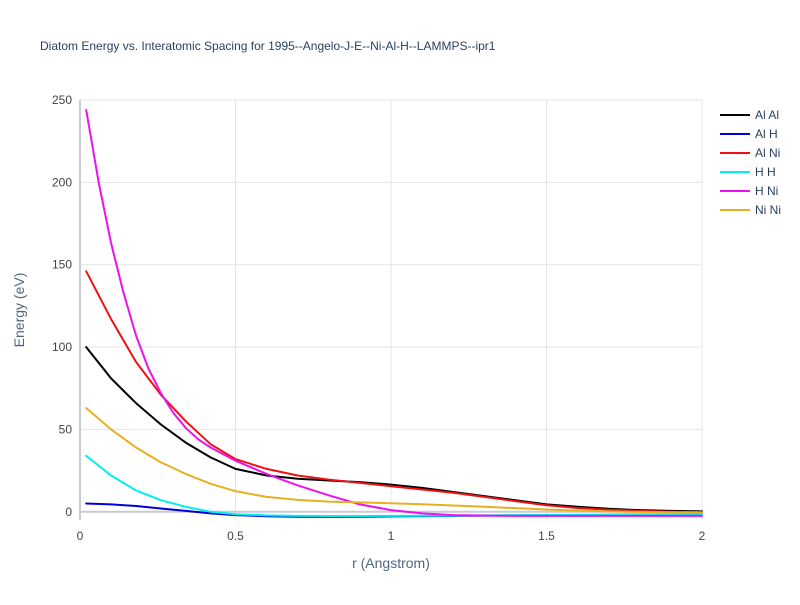 The width and height of the screenshot is (800, 605). What do you see at coordinates (749, 191) in the screenshot?
I see `legend-item-h-ni: H Ni` at bounding box center [749, 191].